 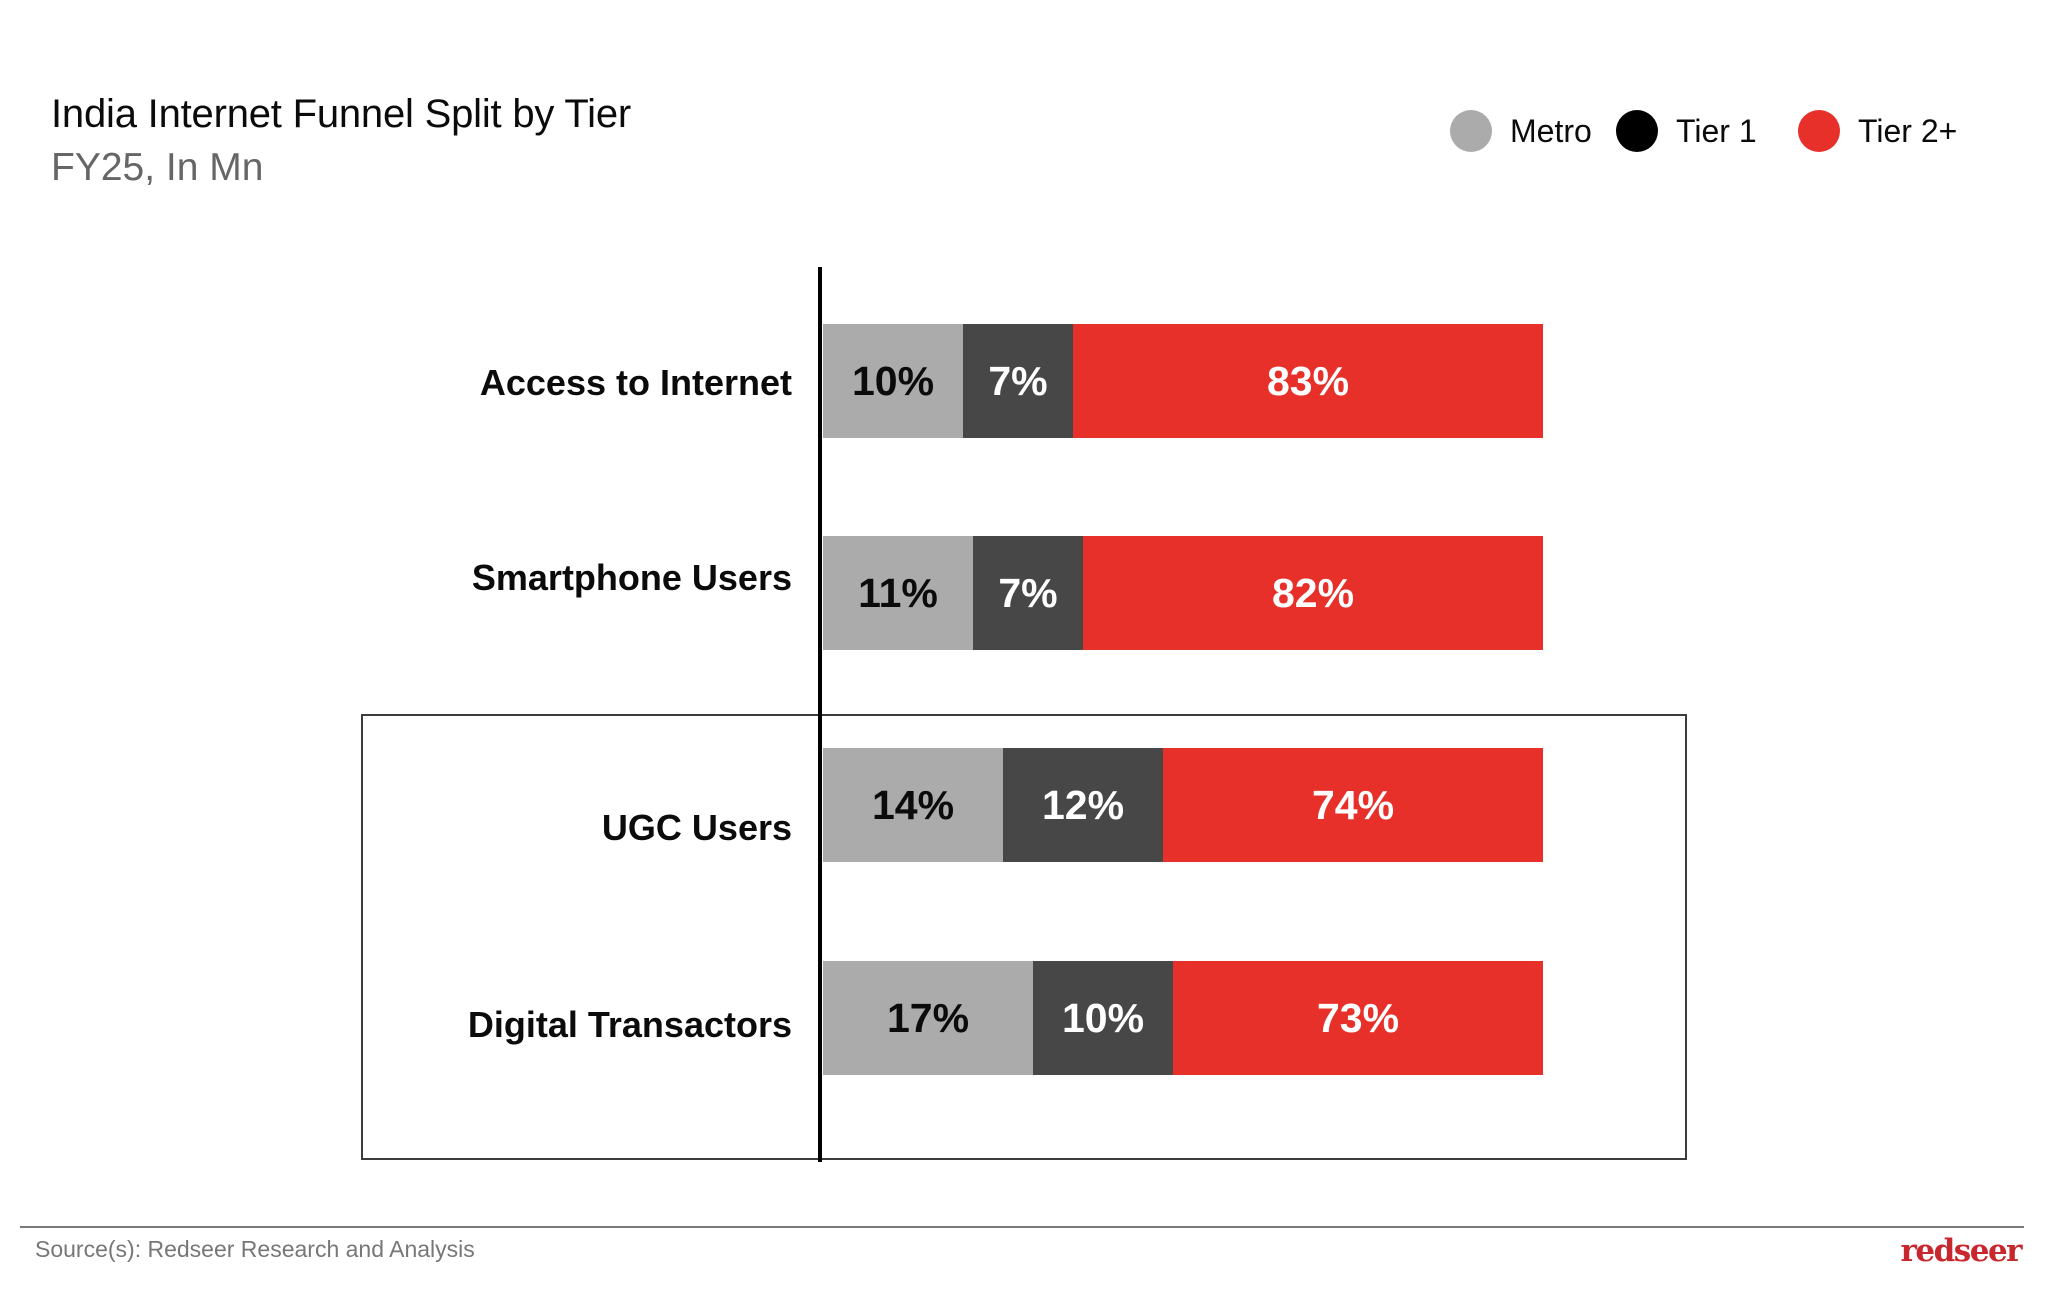 I want to click on y-axis-line, so click(x=820, y=714).